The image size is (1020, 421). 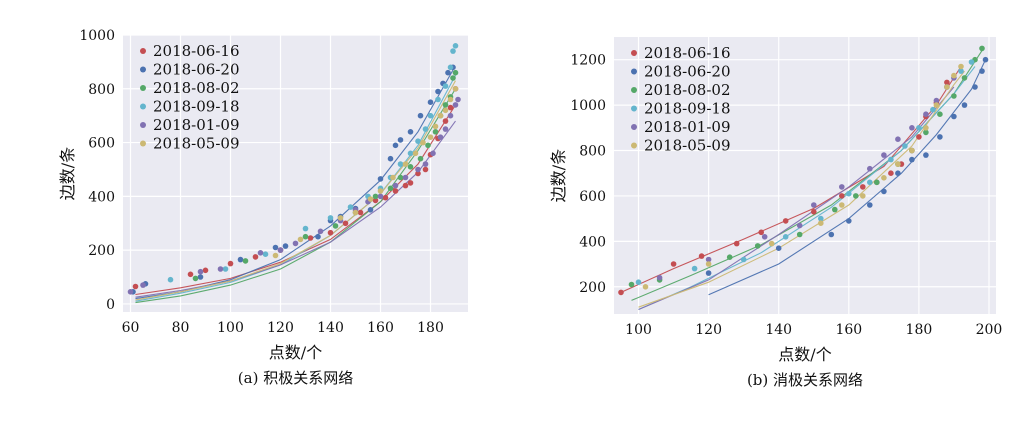 I want to click on x-tick-label: 160, so click(x=380, y=328).